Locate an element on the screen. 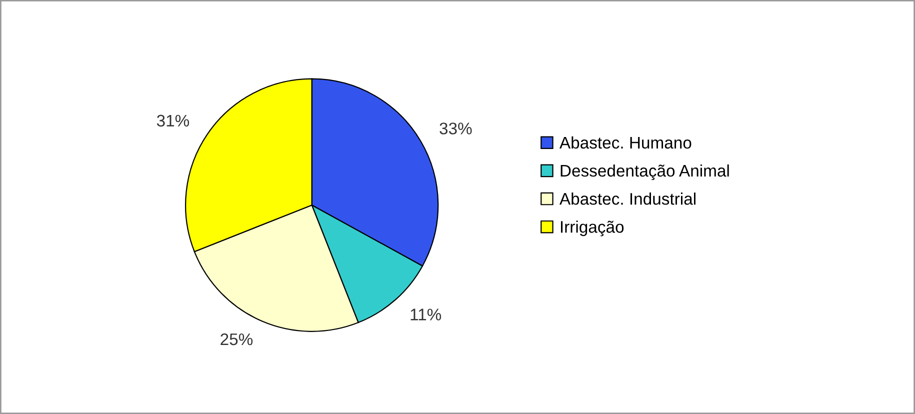  data-label: 33% is located at coordinates (456, 128).